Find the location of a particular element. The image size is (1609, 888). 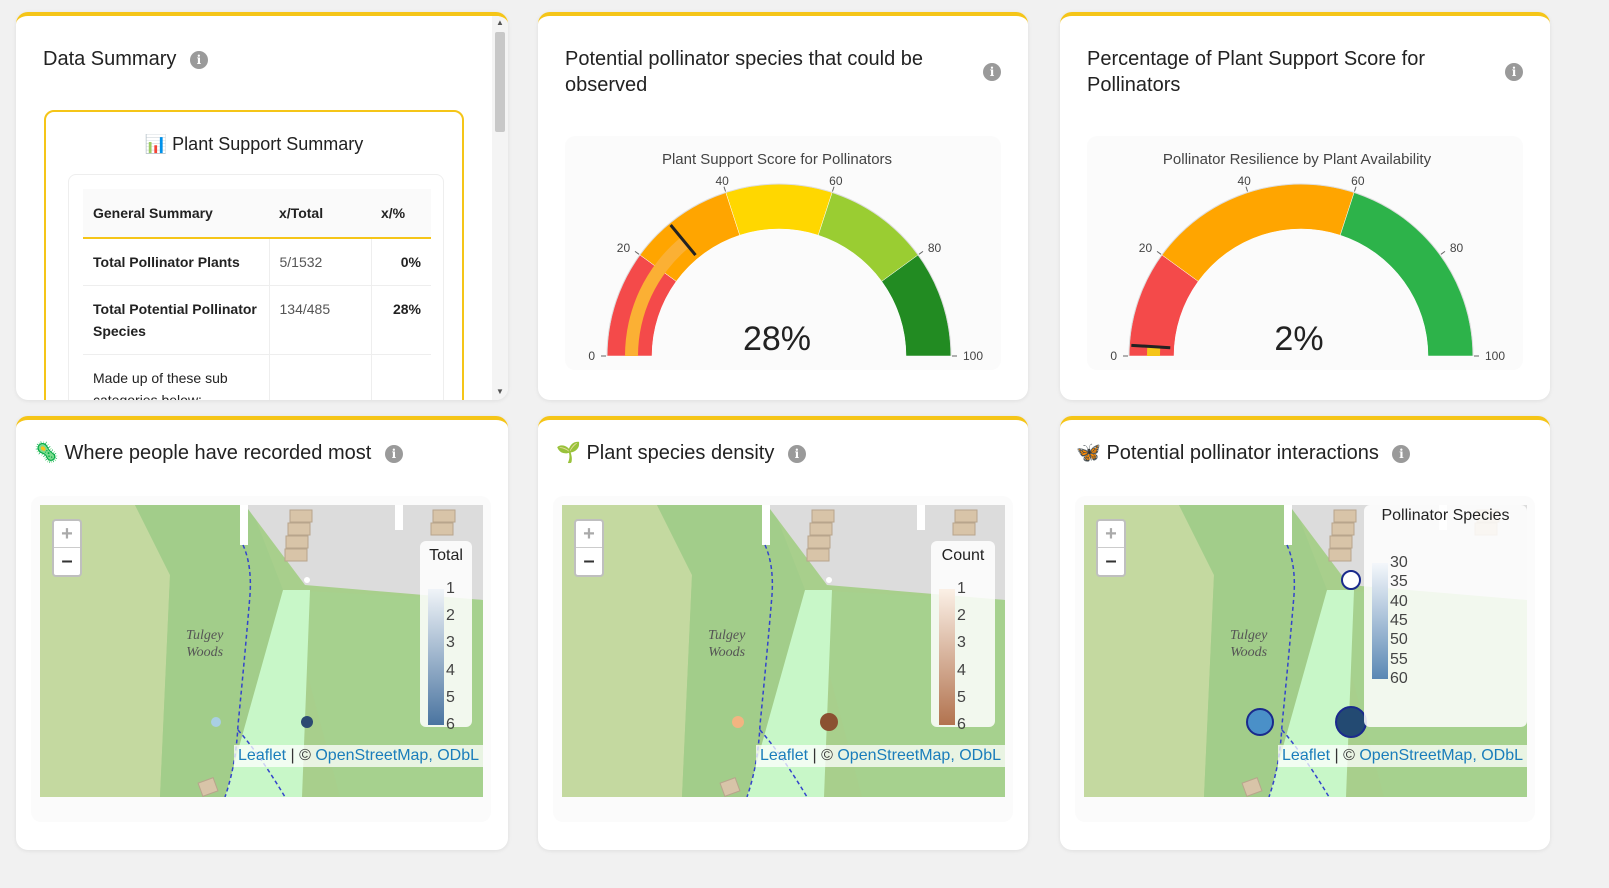

gauge1-ticks: 0 20 40 60 80 100 is located at coordinates (785, 268).